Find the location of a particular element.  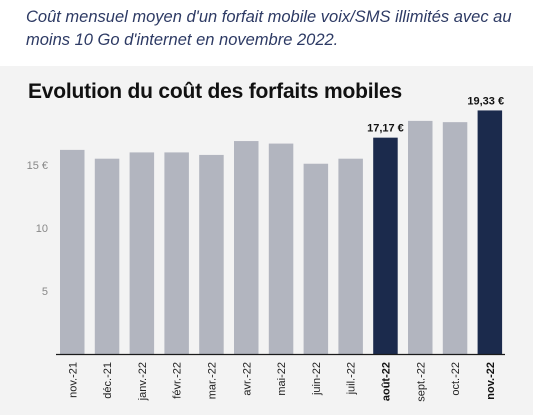

x-tick-label: mar.-22 is located at coordinates (212, 380).